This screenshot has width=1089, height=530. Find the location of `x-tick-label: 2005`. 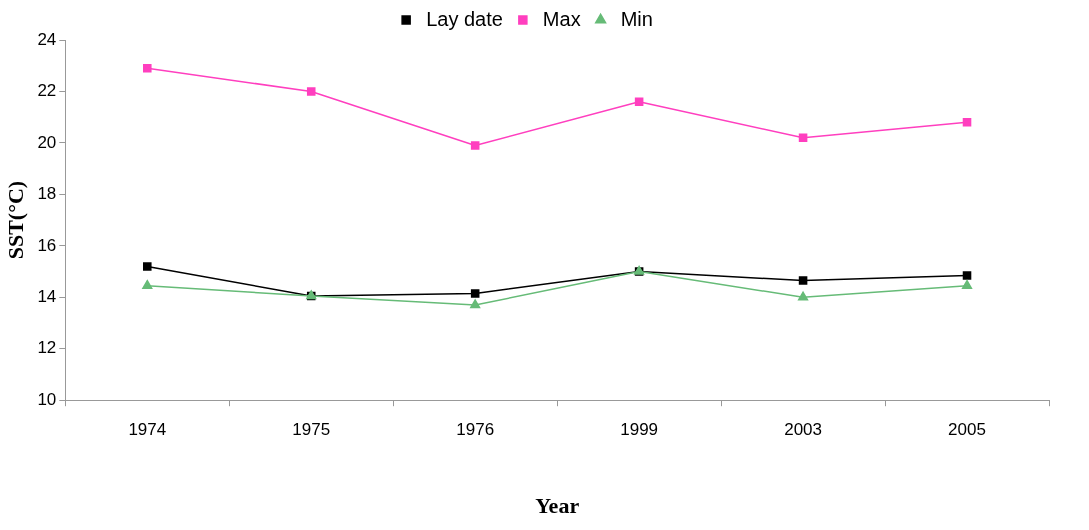

x-tick-label: 2005 is located at coordinates (967, 430).